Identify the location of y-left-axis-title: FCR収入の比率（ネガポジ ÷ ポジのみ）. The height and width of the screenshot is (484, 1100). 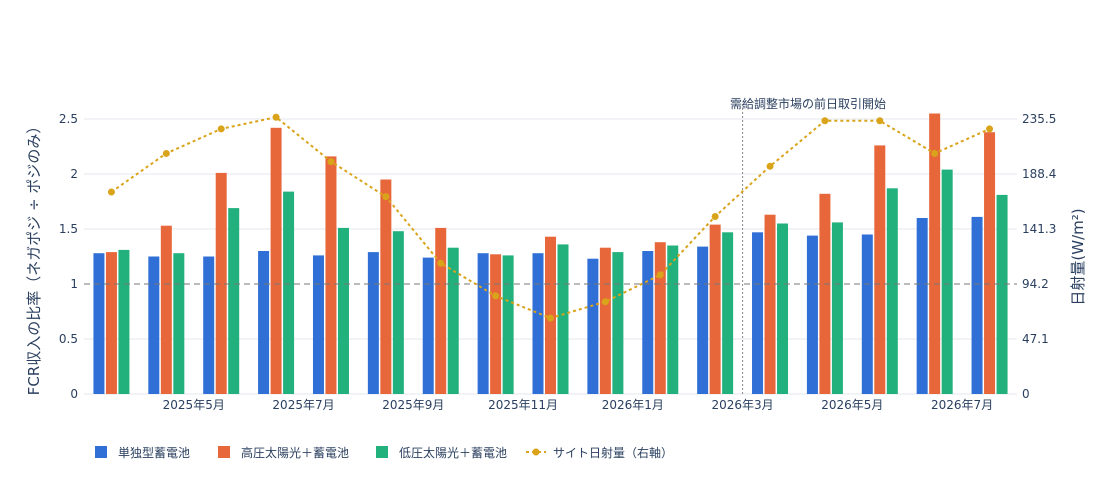
(34, 257).